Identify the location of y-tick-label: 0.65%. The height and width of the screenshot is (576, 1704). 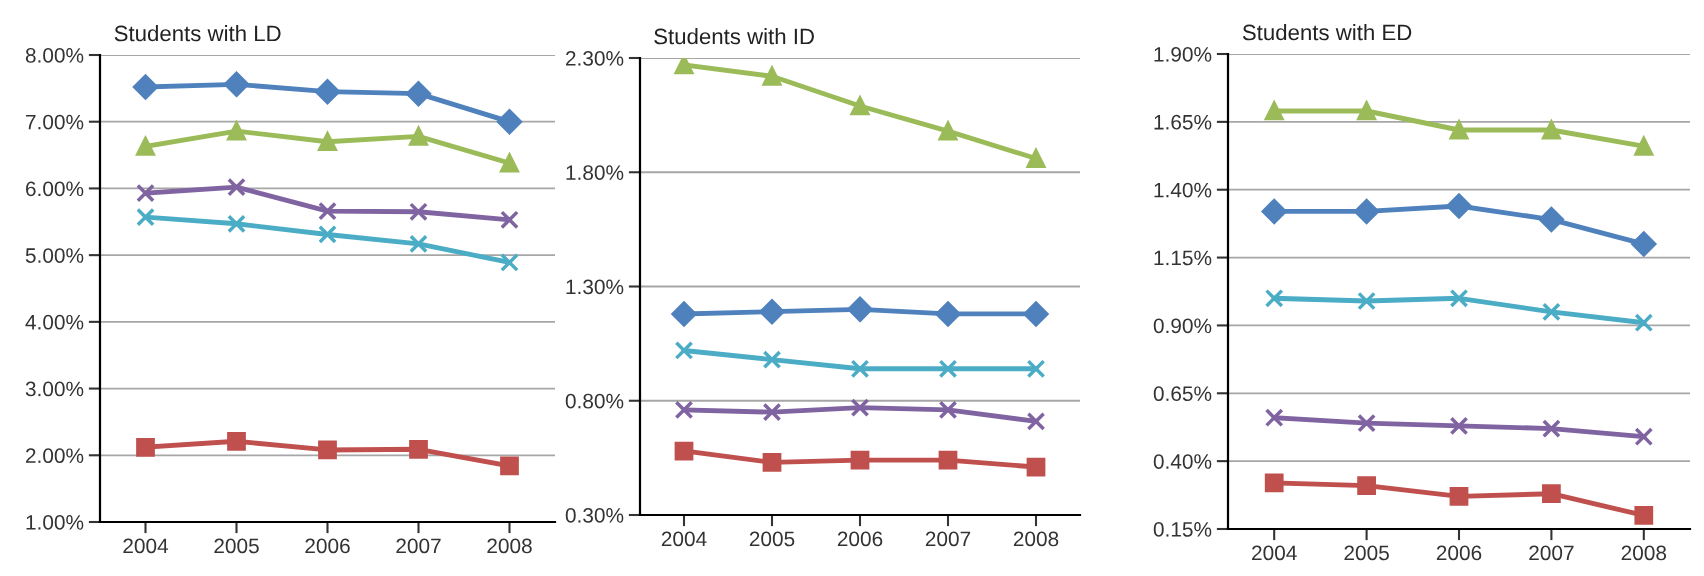
(1182, 394).